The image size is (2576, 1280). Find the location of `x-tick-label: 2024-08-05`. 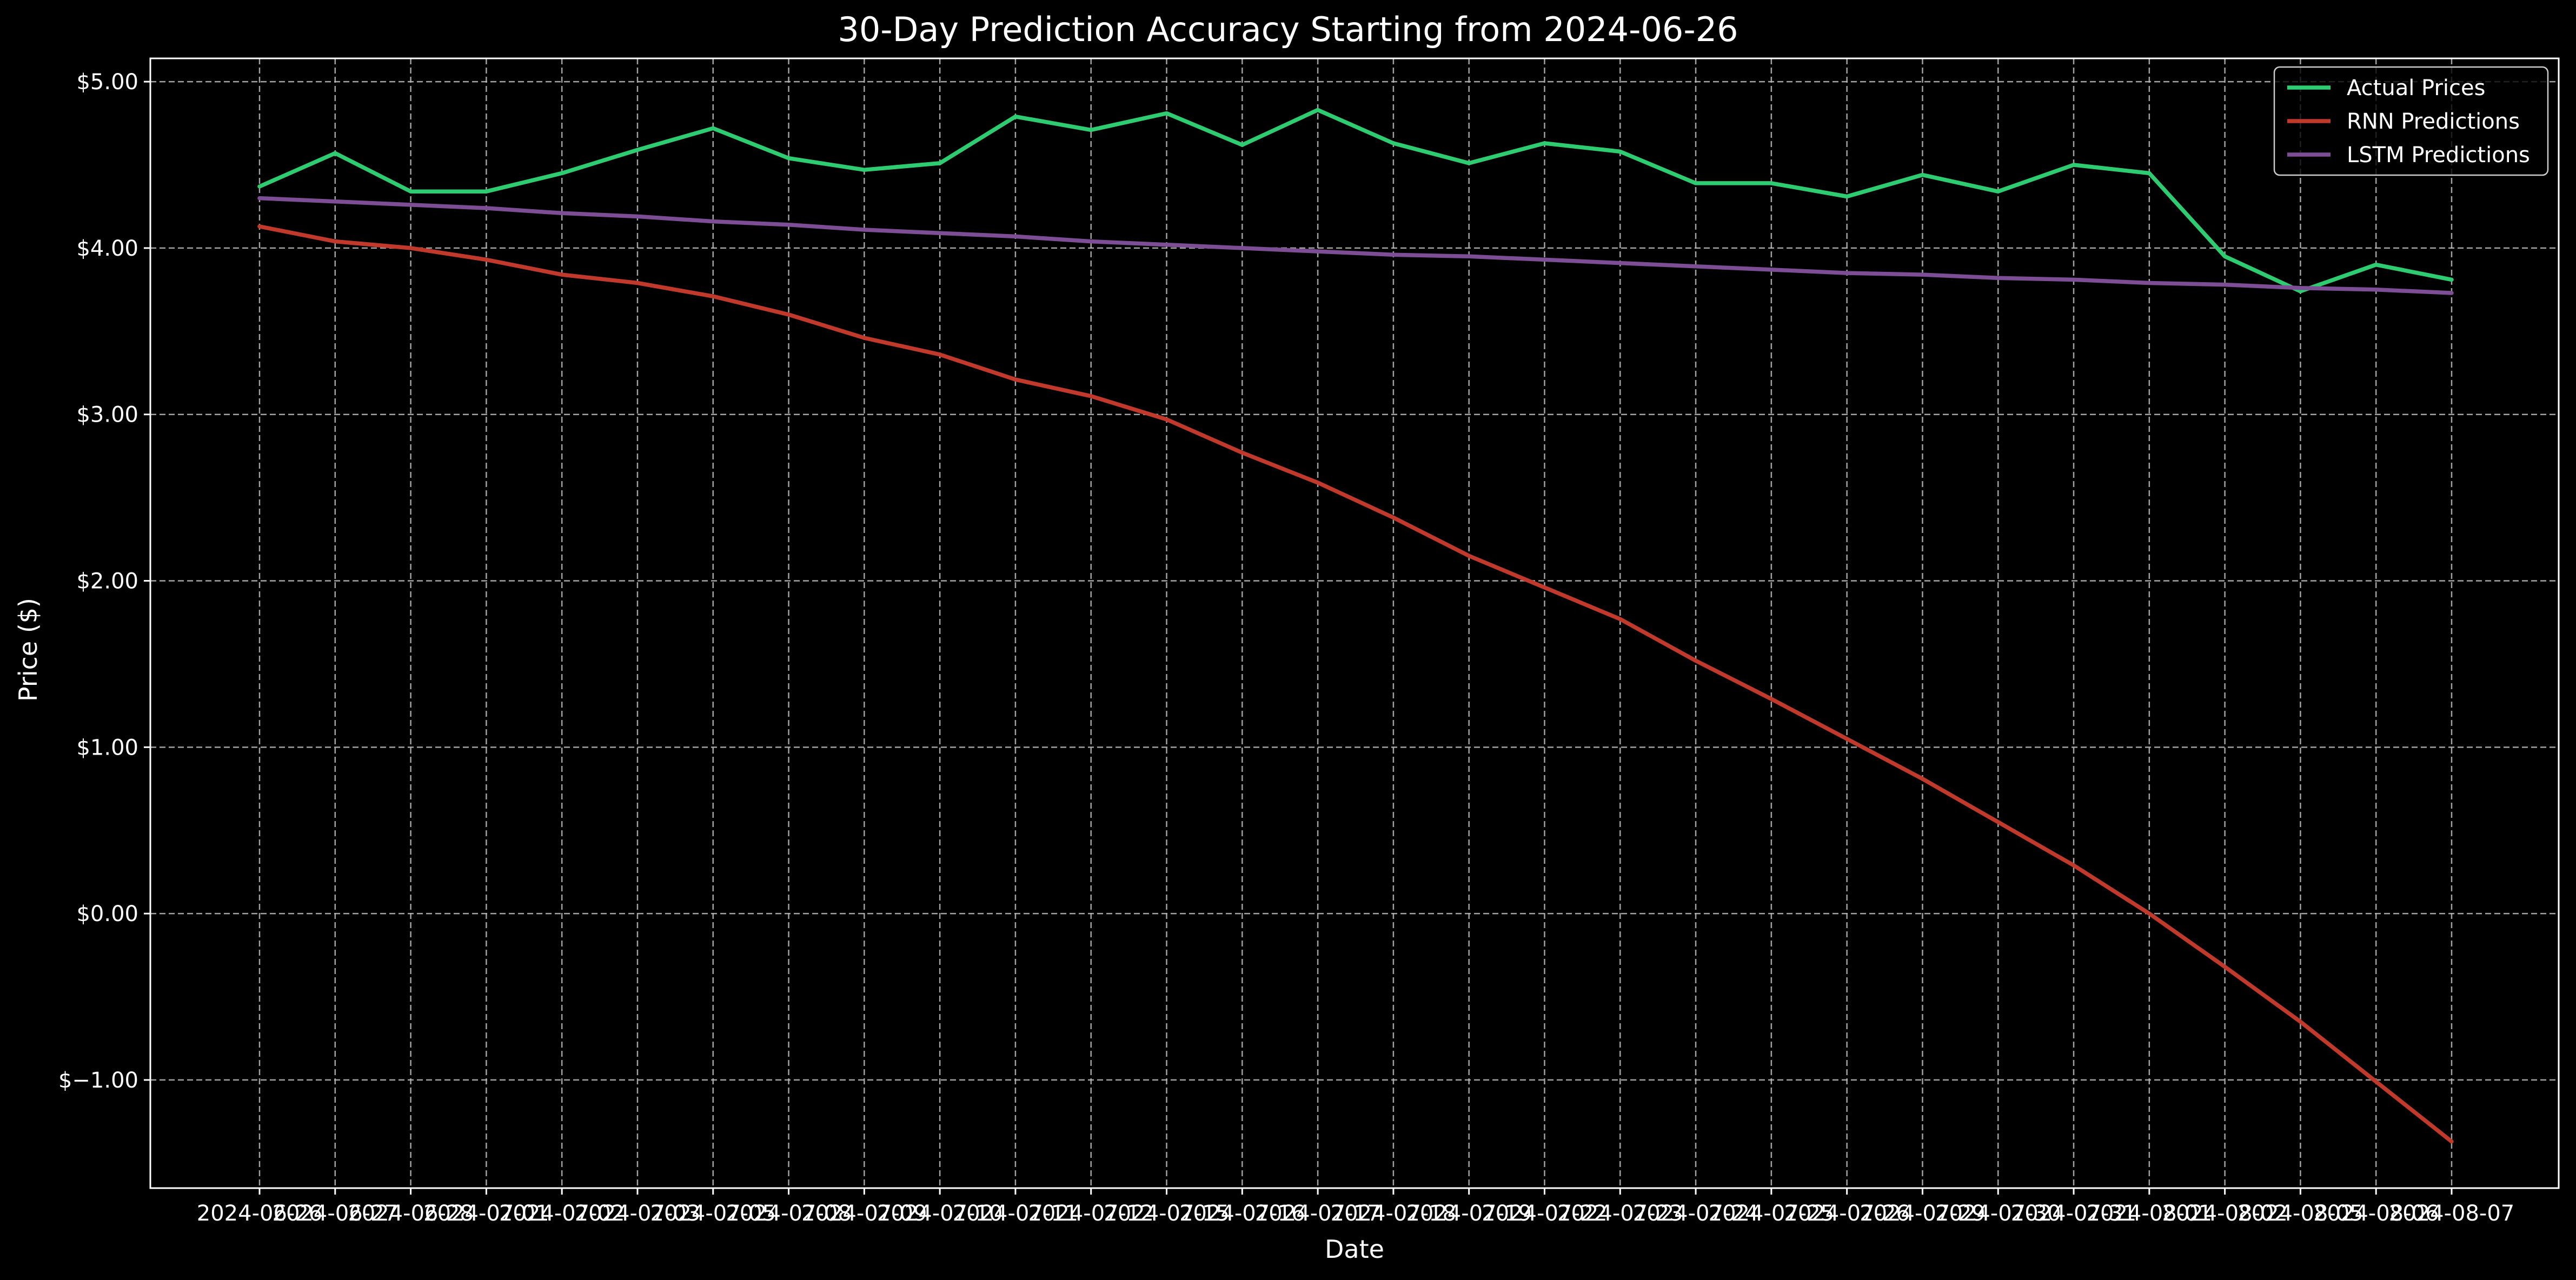

x-tick-label: 2024-08-05 is located at coordinates (2300, 1213).